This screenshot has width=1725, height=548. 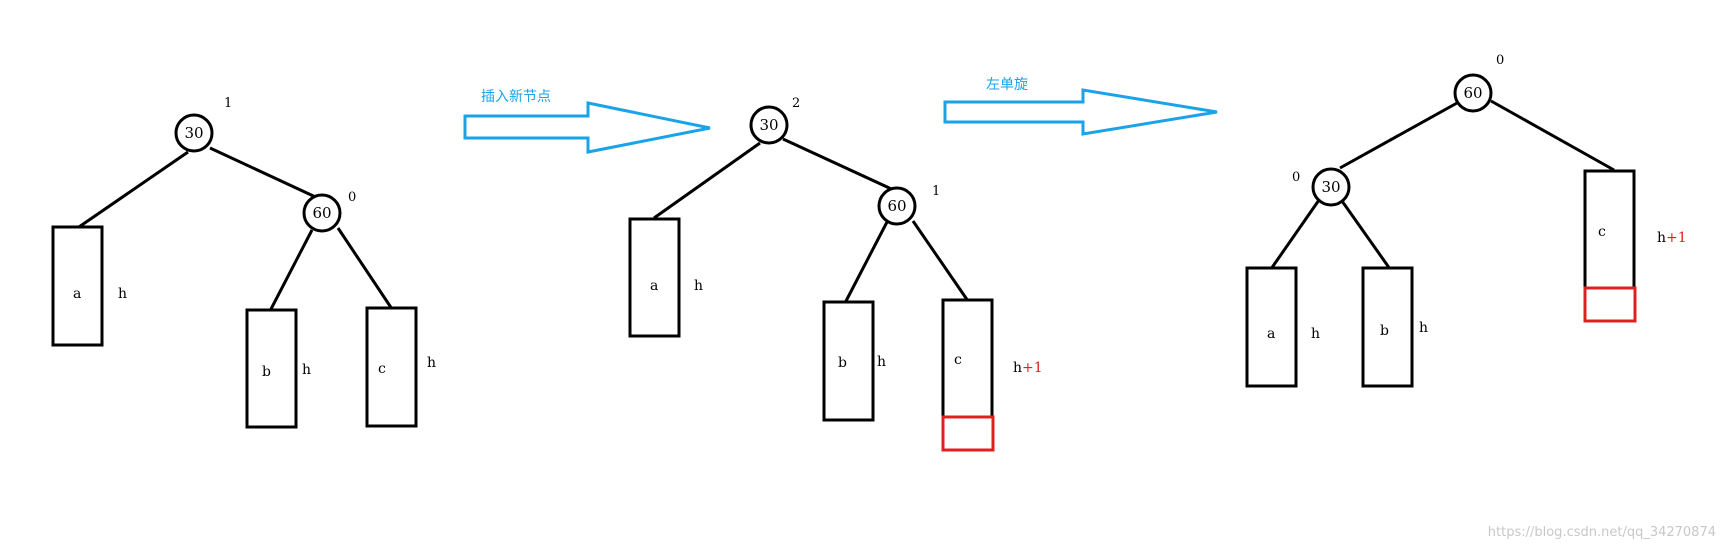 I want to click on arrow-left-rotation: 左单旋, so click(x=1080, y=106).